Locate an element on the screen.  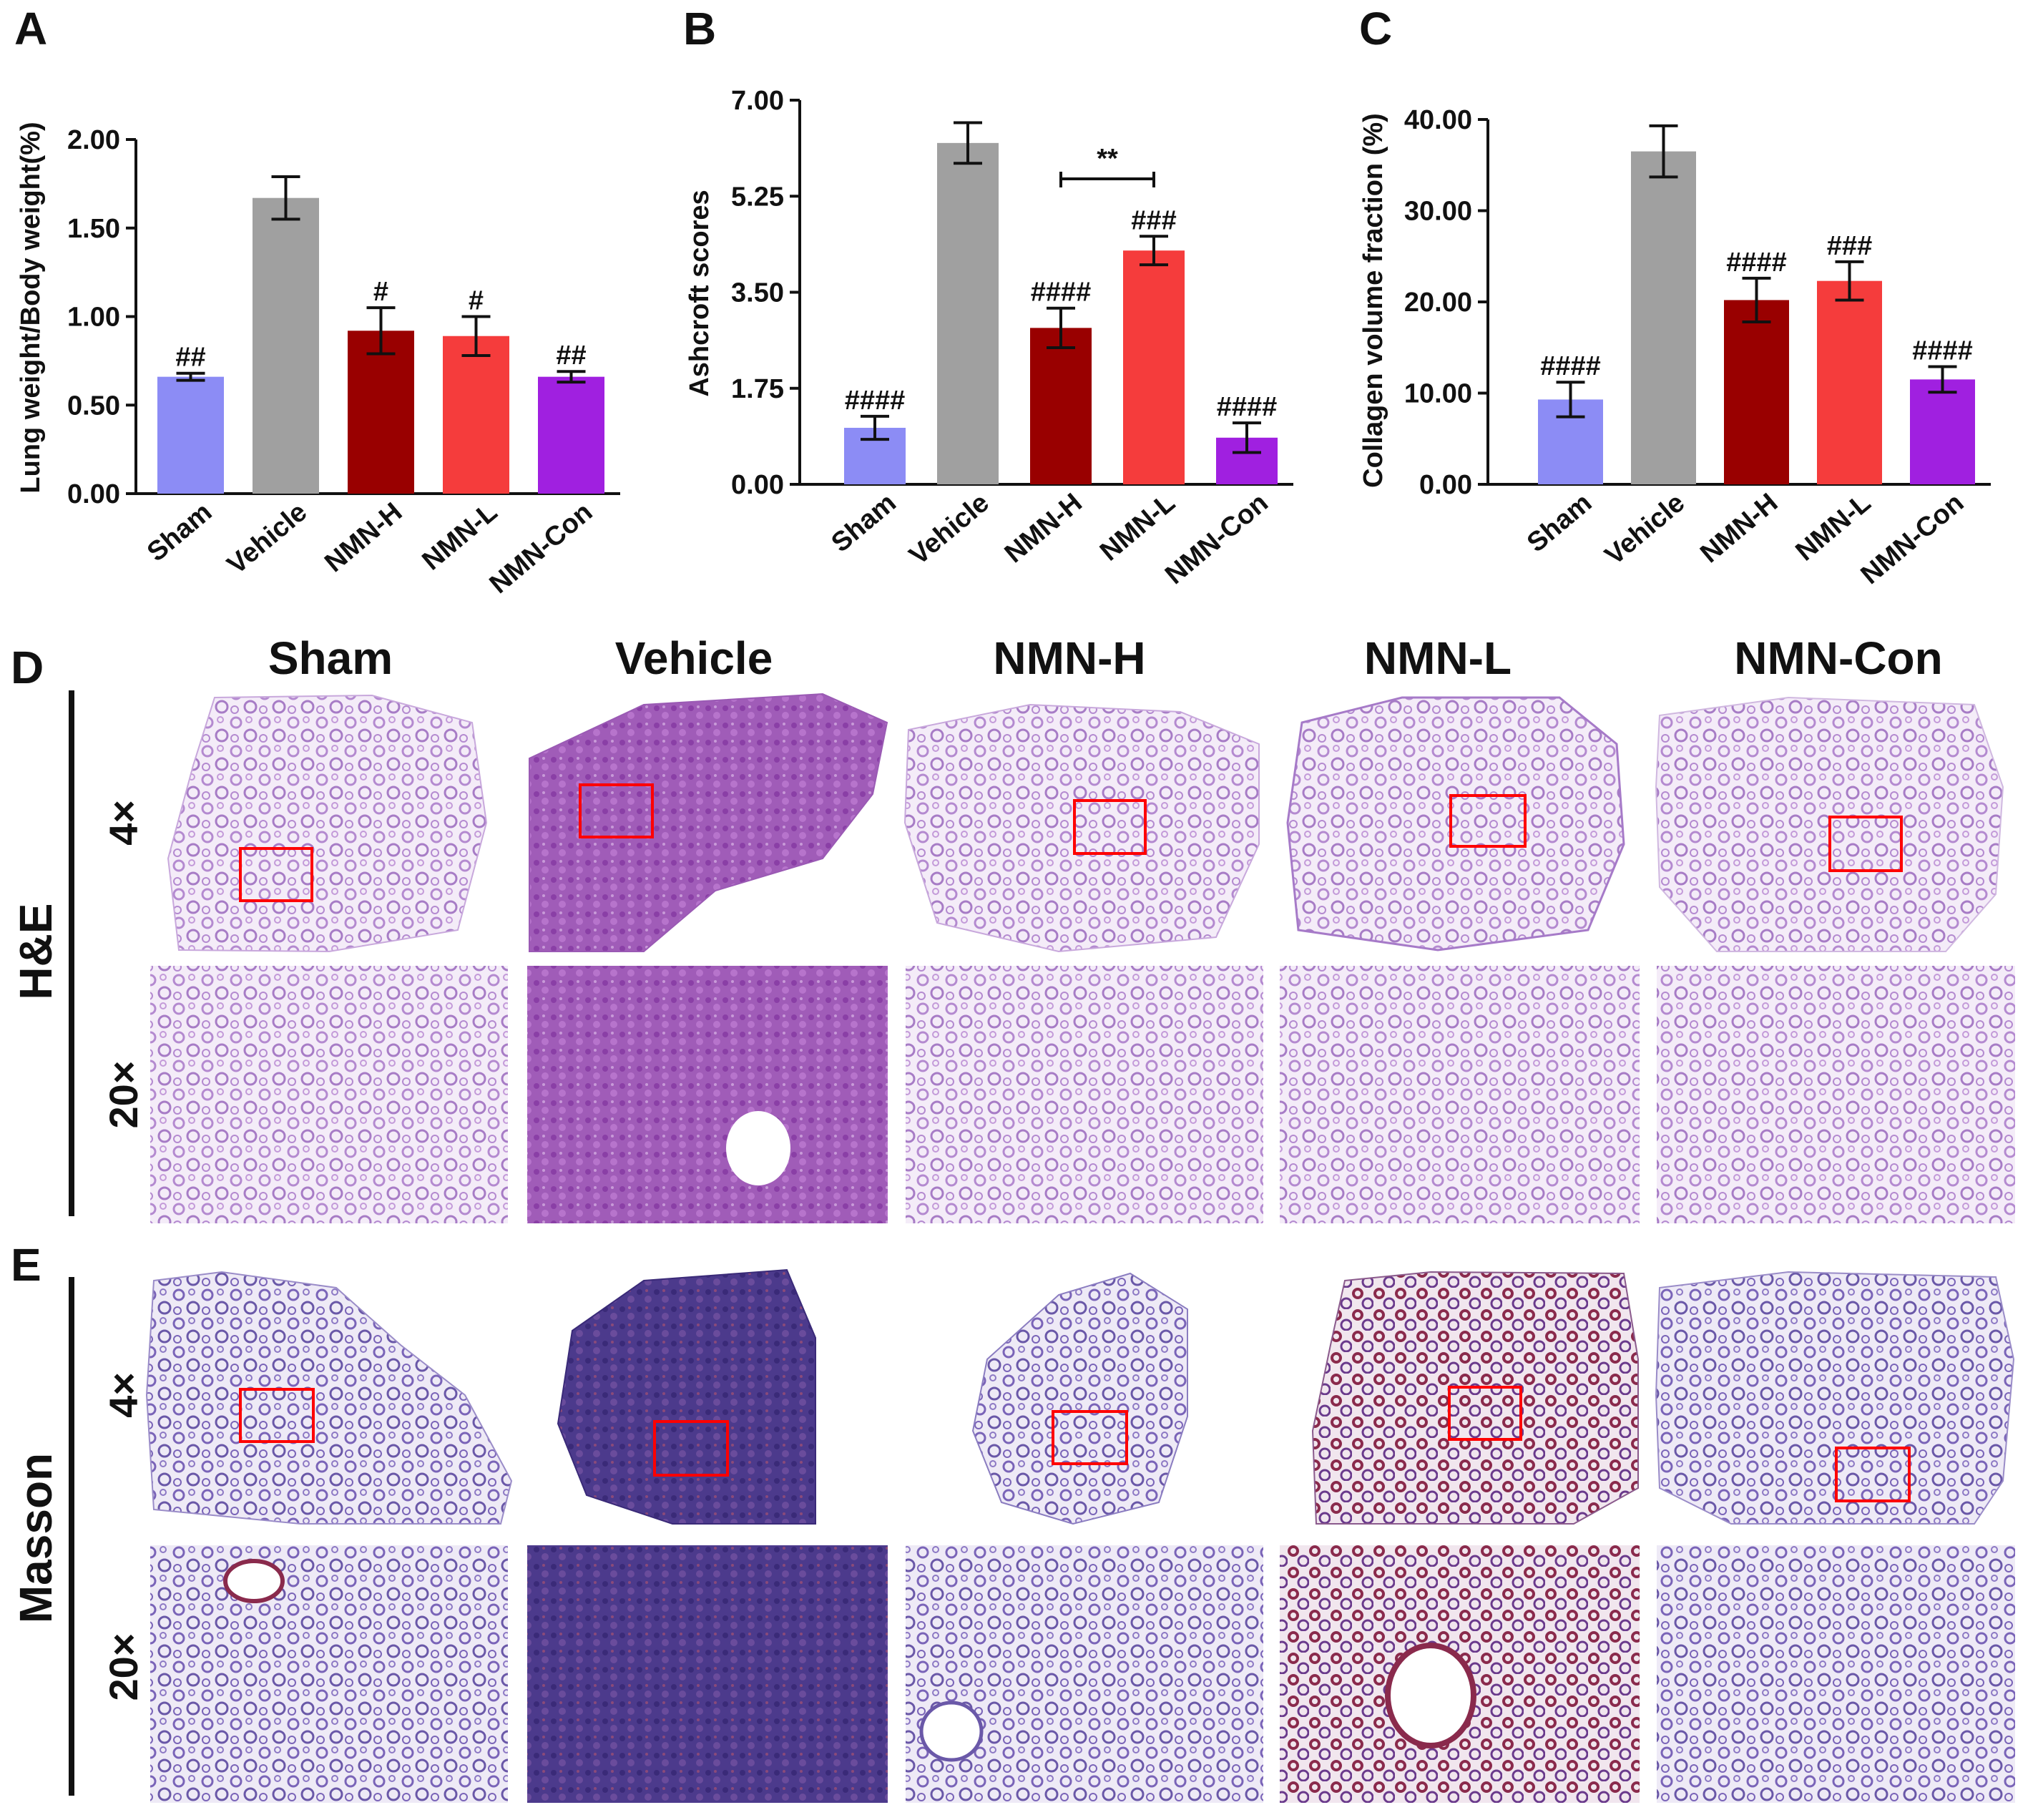
he-20x-nmn-l is located at coordinates (1460, 1094).